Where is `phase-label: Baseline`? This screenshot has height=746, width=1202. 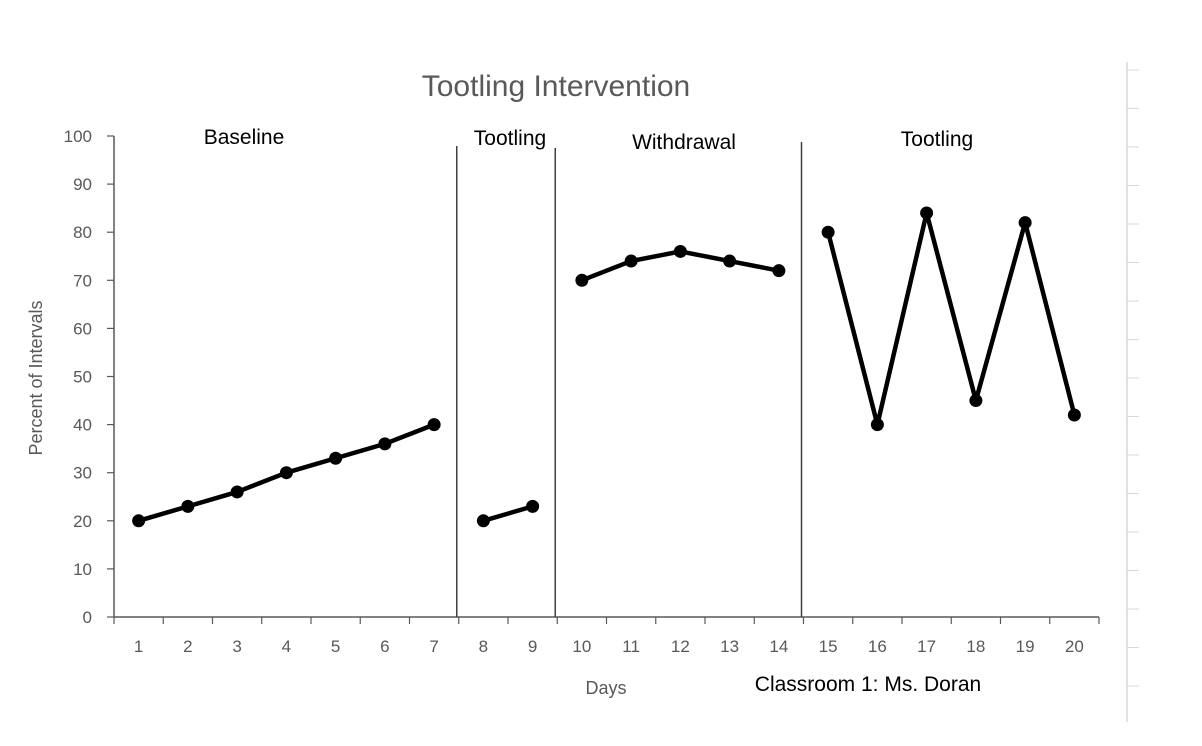 phase-label: Baseline is located at coordinates (244, 137).